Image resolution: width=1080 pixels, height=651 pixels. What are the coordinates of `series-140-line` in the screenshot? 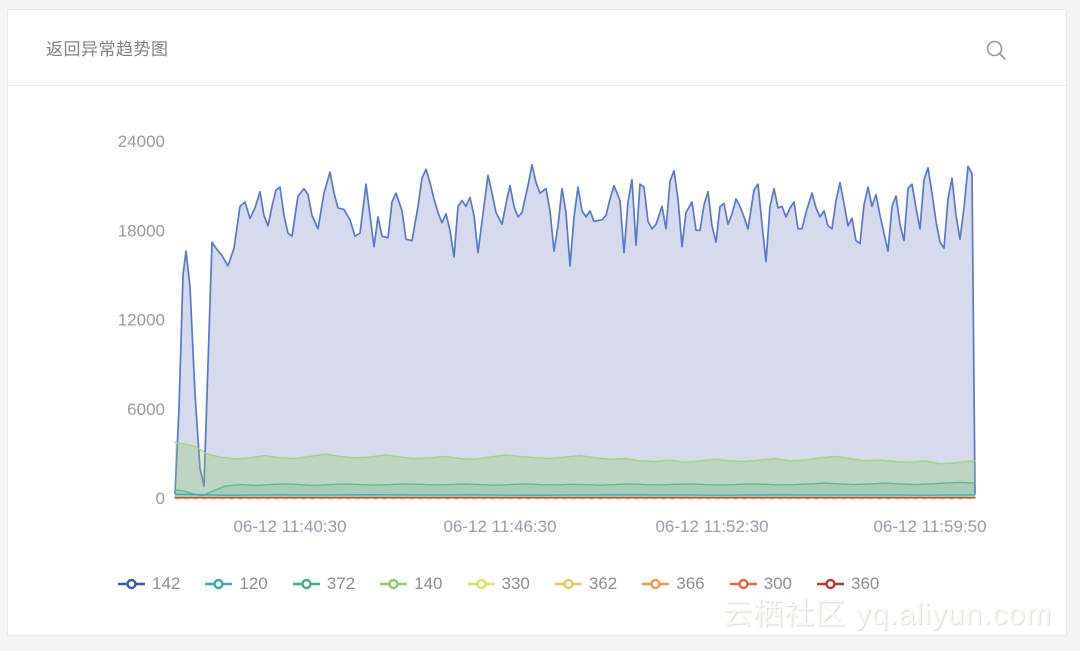 It's located at (575, 453).